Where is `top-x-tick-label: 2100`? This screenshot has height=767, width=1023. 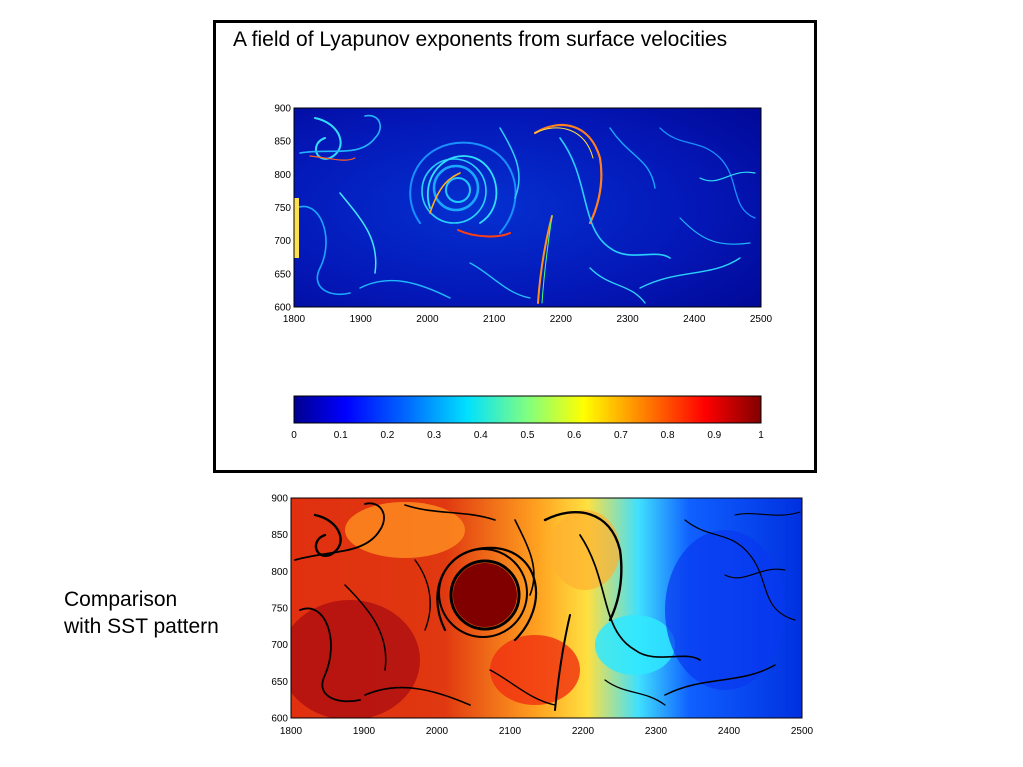
top-x-tick-label: 2100 is located at coordinates (494, 319).